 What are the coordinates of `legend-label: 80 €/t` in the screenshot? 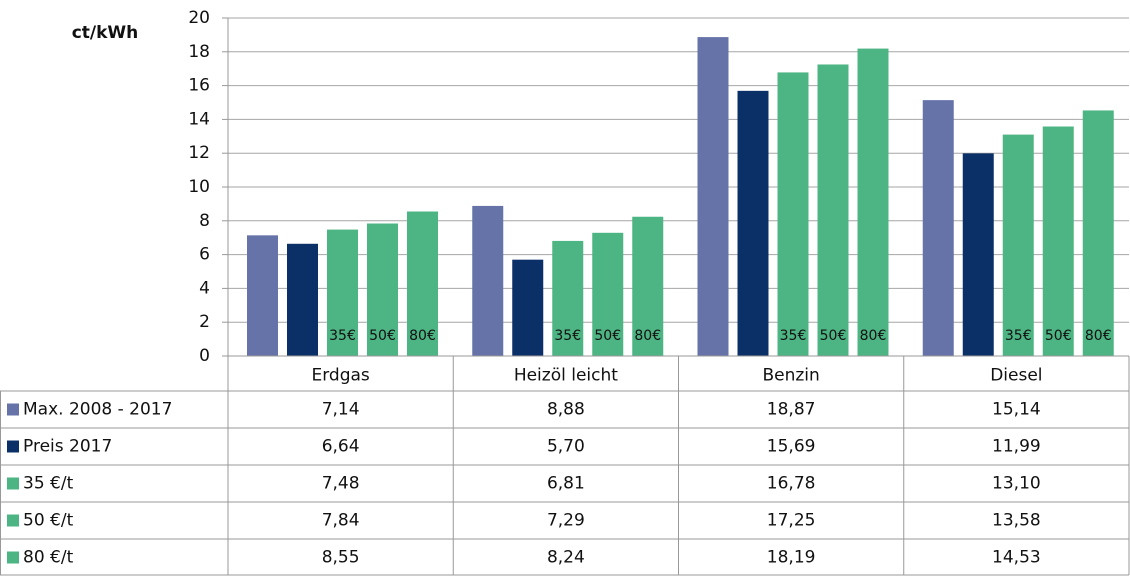 It's located at (48, 558).